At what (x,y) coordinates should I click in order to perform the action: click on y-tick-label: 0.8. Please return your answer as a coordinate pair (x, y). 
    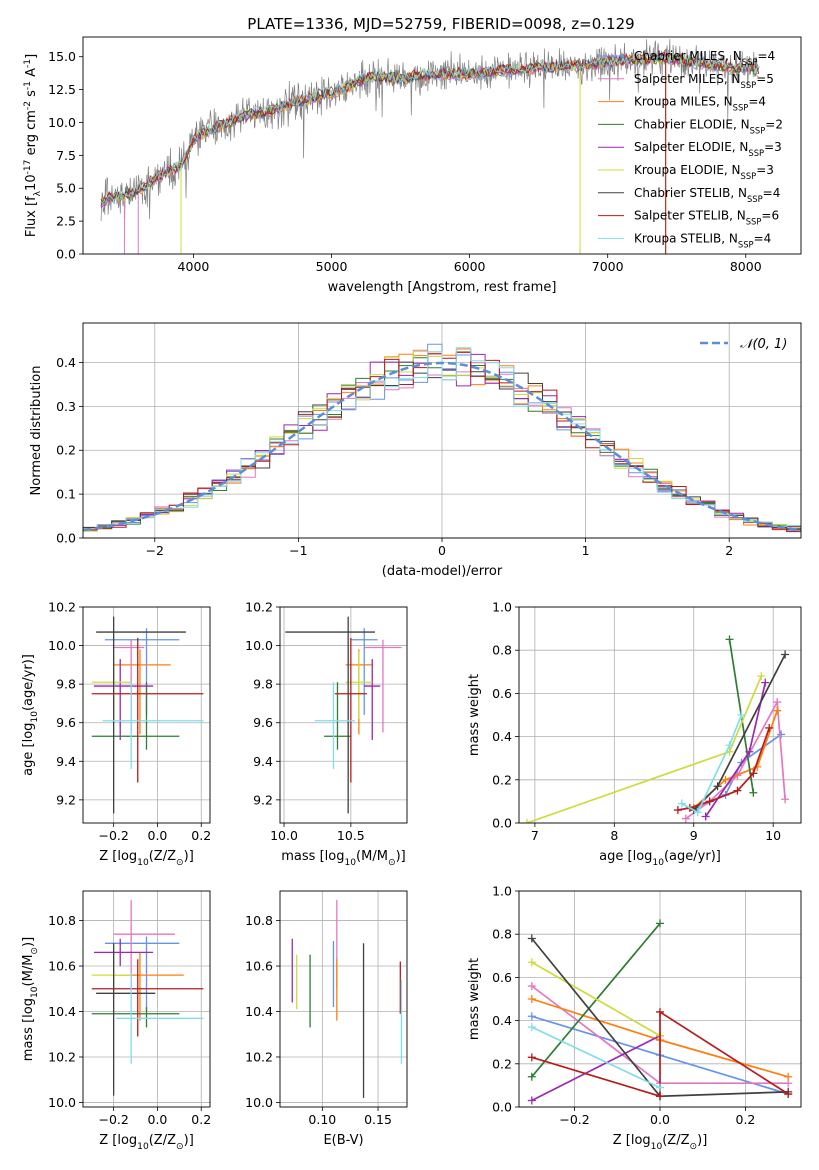
    Looking at the image, I should click on (502, 650).